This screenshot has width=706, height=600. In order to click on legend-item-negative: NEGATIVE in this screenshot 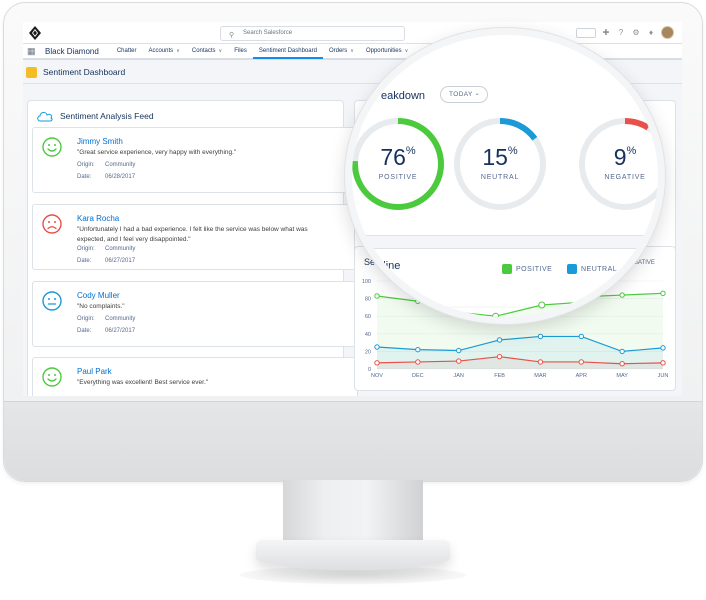, I will do `click(640, 263)`.